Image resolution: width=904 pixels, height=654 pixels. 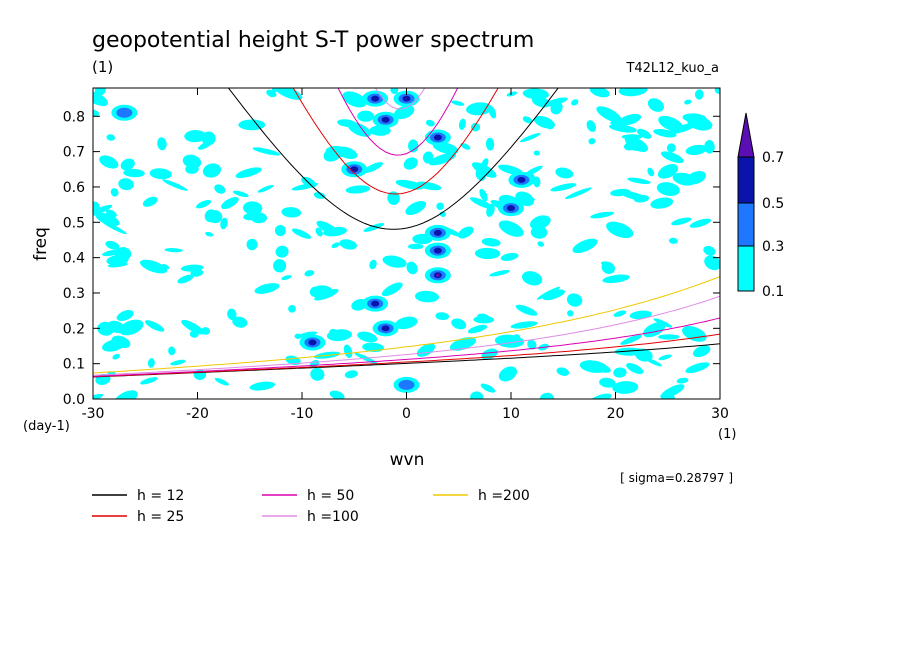 What do you see at coordinates (74, 400) in the screenshot?
I see `y-tick-label: 0.0` at bounding box center [74, 400].